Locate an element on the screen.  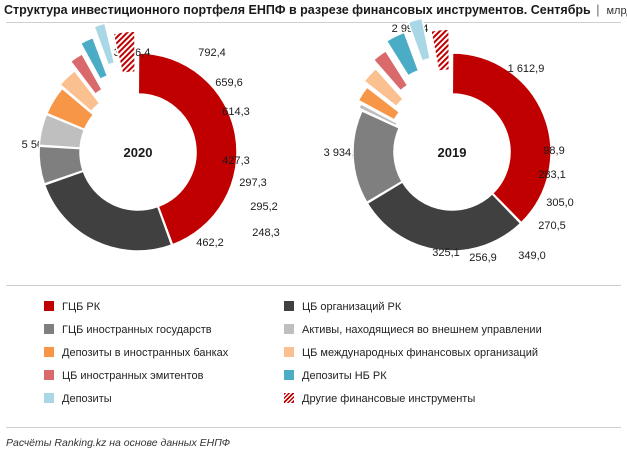
value-label-cb-intl: 305,0 is located at coordinates (560, 203).